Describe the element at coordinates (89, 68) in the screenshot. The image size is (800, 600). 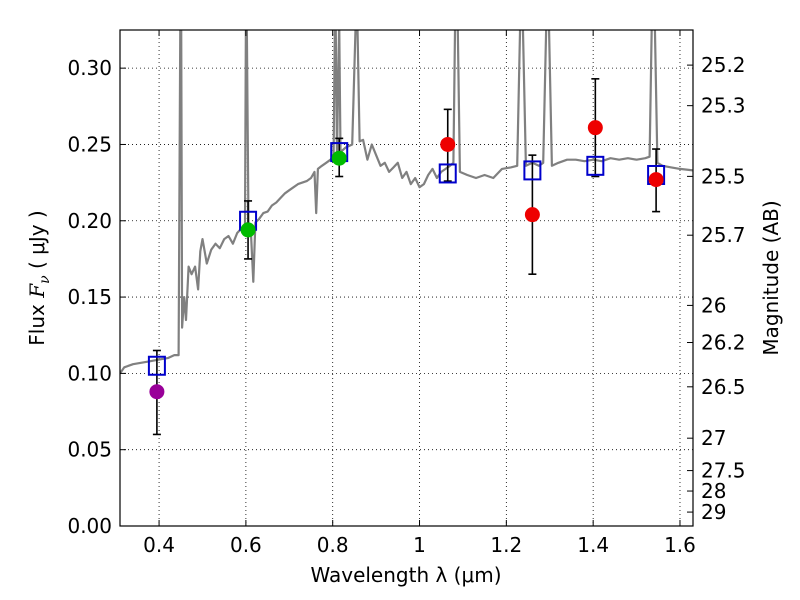
I see `y-tick-label: 0.30` at that location.